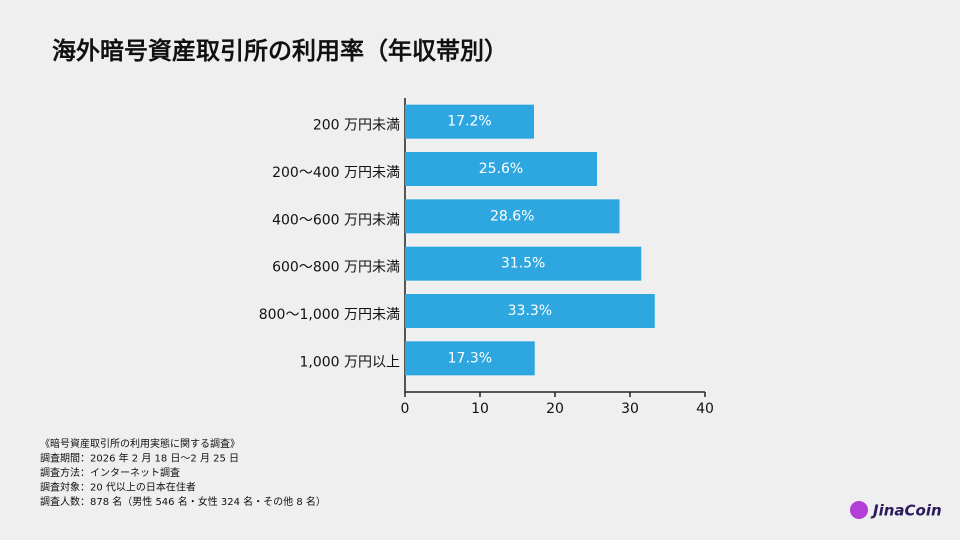 Image resolution: width=960 pixels, height=540 pixels. I want to click on y-tick-label: 600〜800 万円未満, so click(336, 268).